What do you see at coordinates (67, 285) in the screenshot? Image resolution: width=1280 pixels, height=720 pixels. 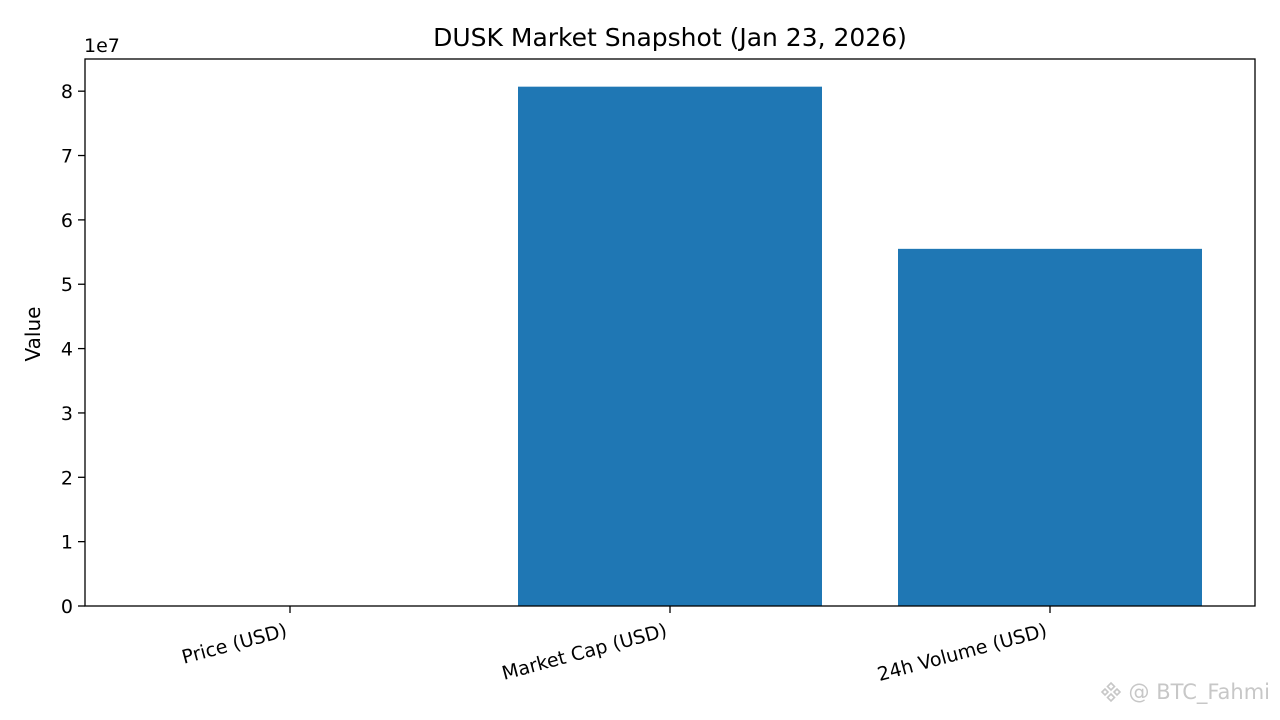 I see `y-tick-label: 5` at bounding box center [67, 285].